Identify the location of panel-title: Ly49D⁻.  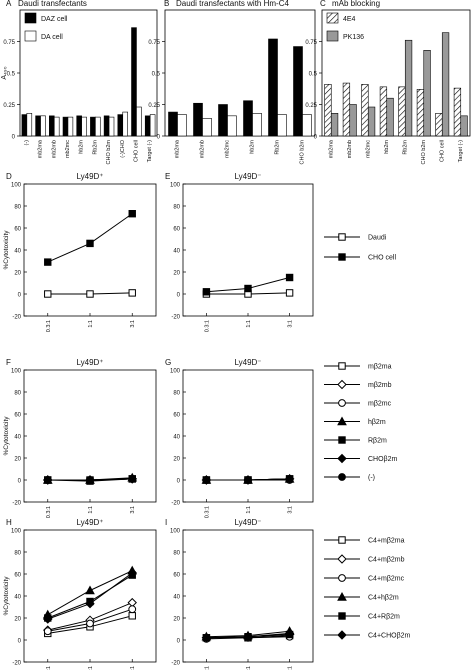
(247, 176).